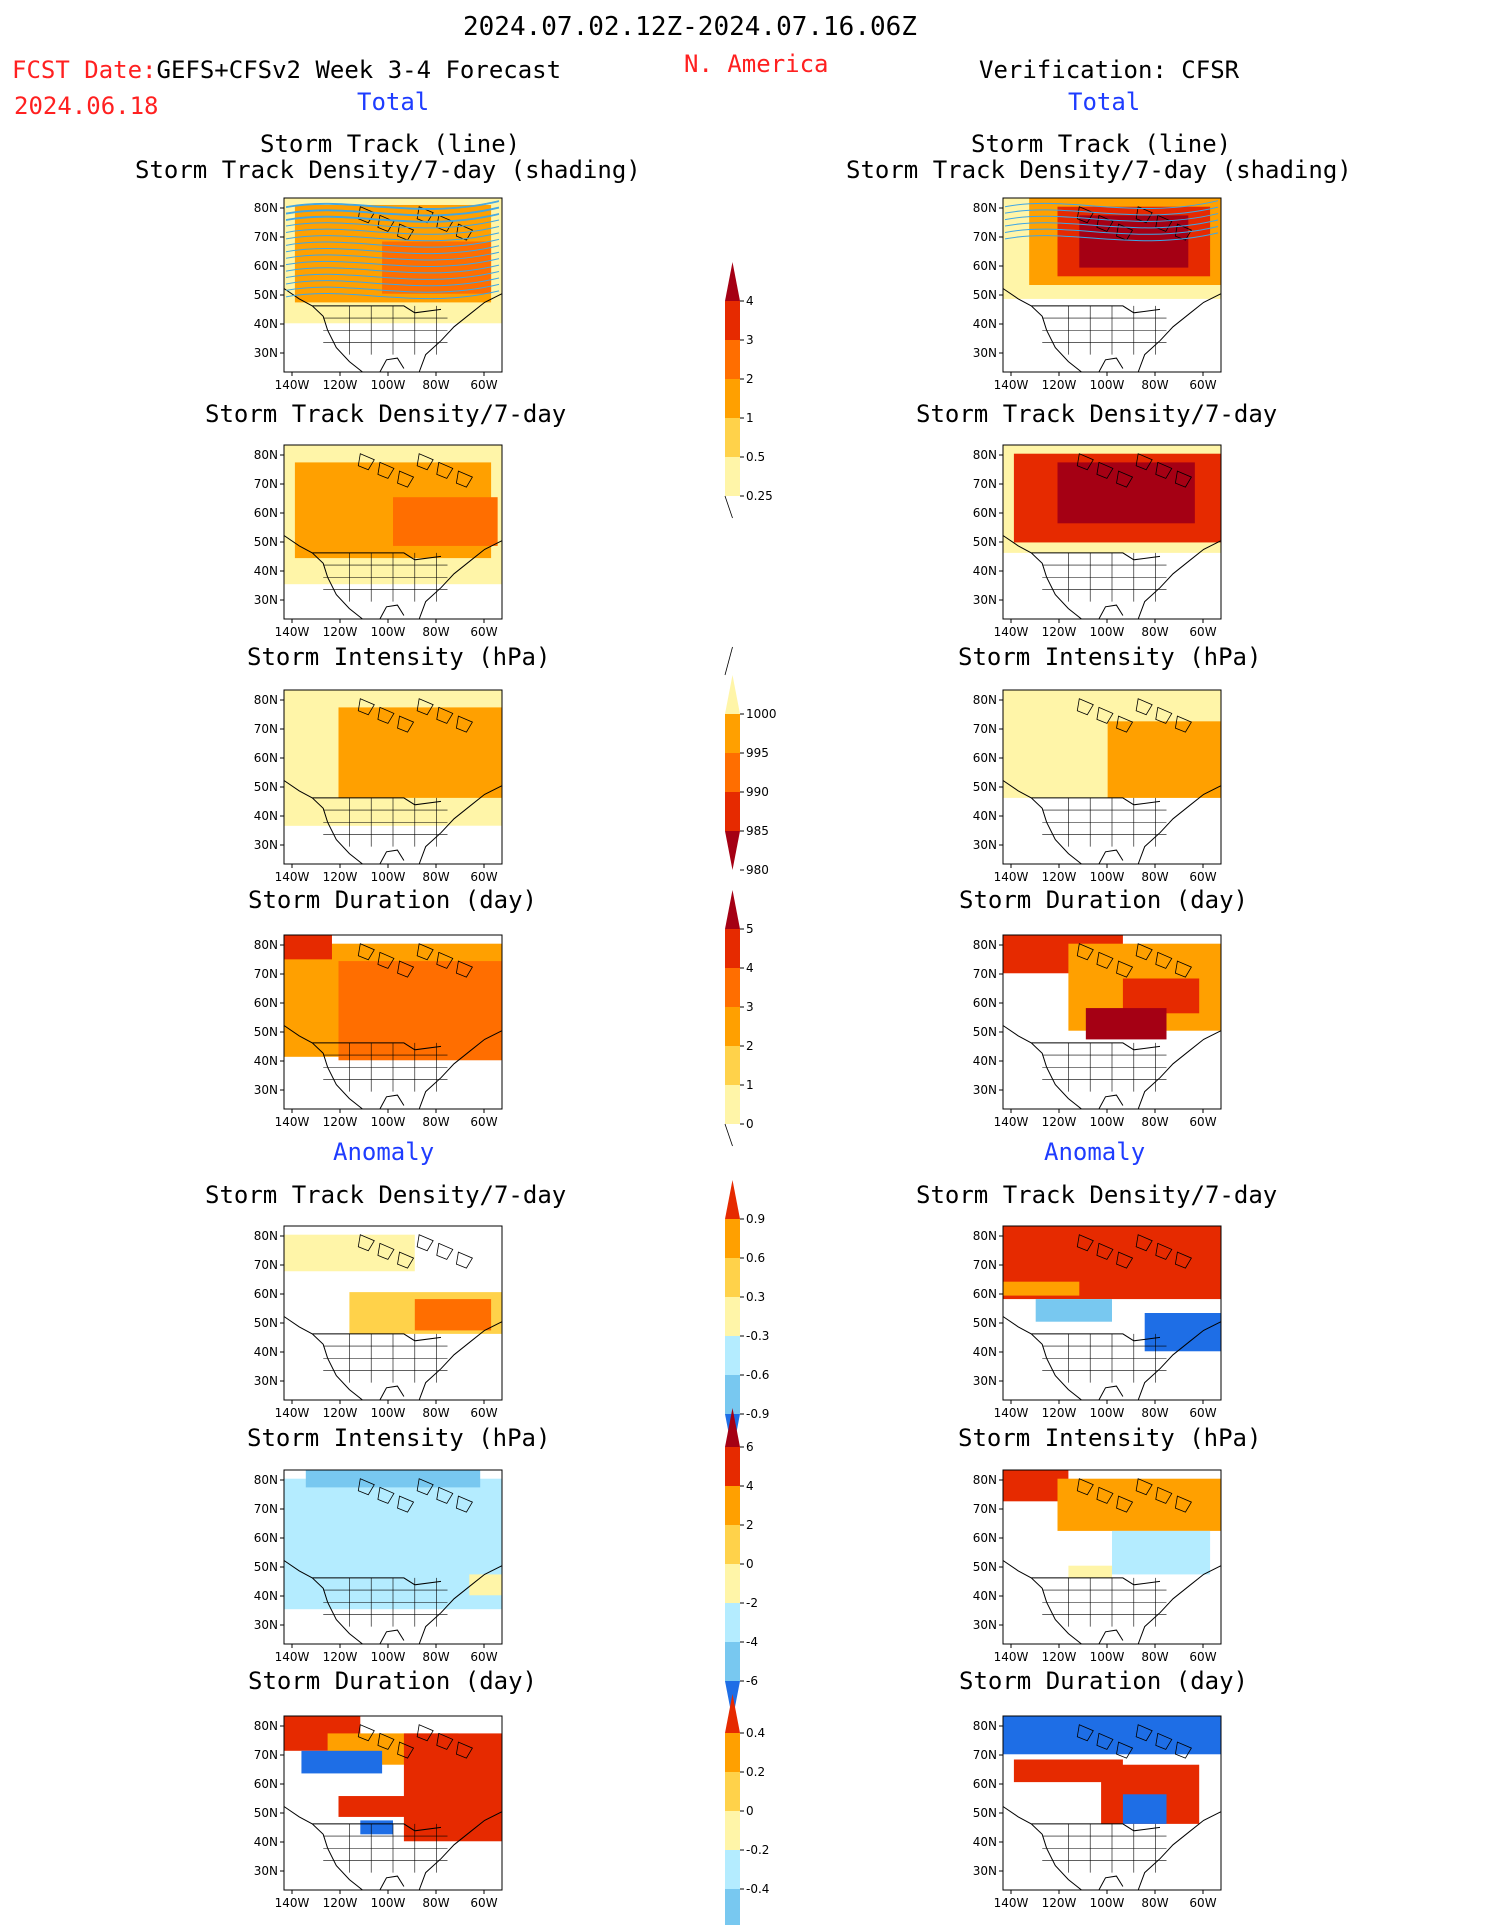  Describe the element at coordinates (1097, 1195) in the screenshot. I see `panel-title-ob-density-anom: Storm Track Density/7-day` at that location.